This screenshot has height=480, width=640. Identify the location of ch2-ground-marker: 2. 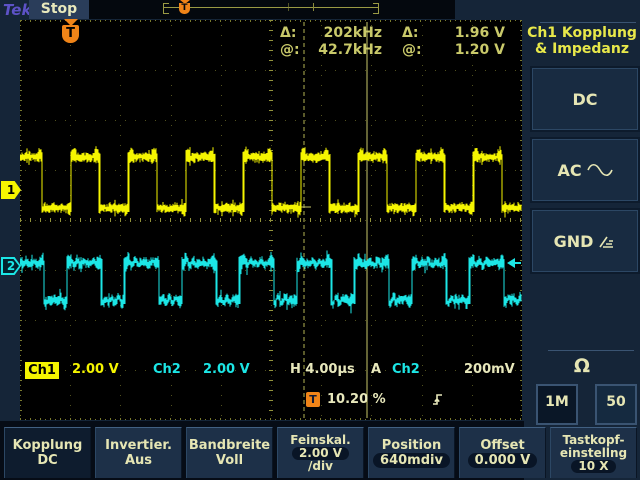
(11, 266).